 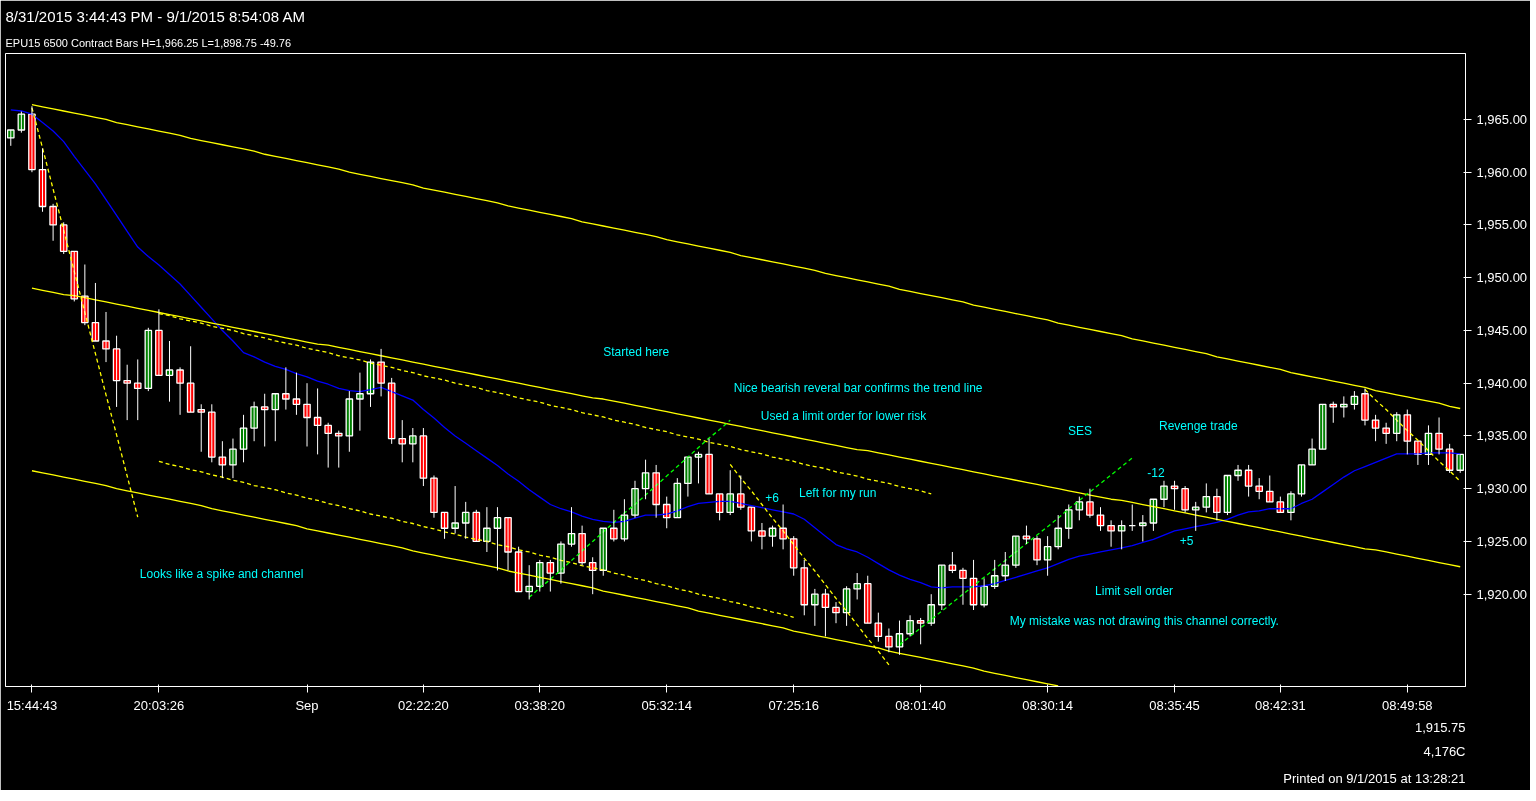 I want to click on x-tick-label: 08:01:40, so click(x=920, y=705).